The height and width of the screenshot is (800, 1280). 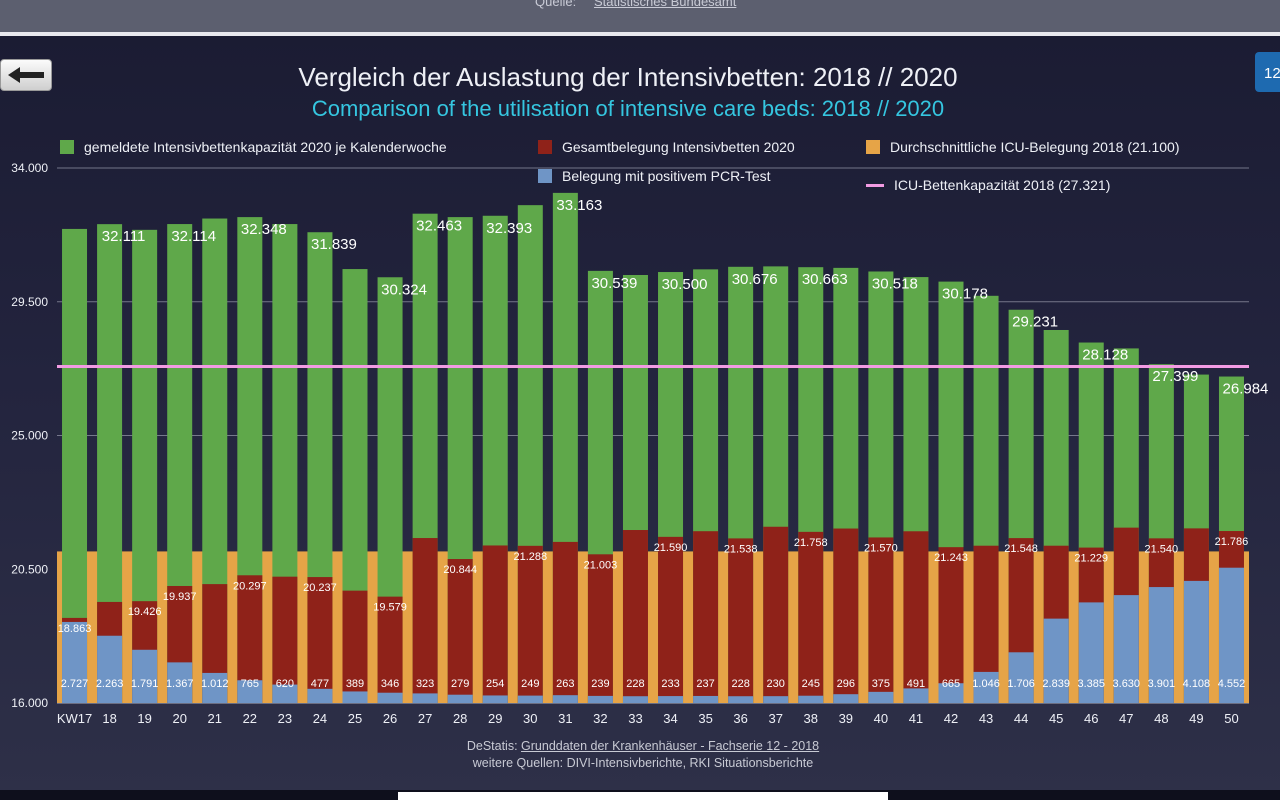 What do you see at coordinates (1246, 389) in the screenshot?
I see `capacity-label: 26.984` at bounding box center [1246, 389].